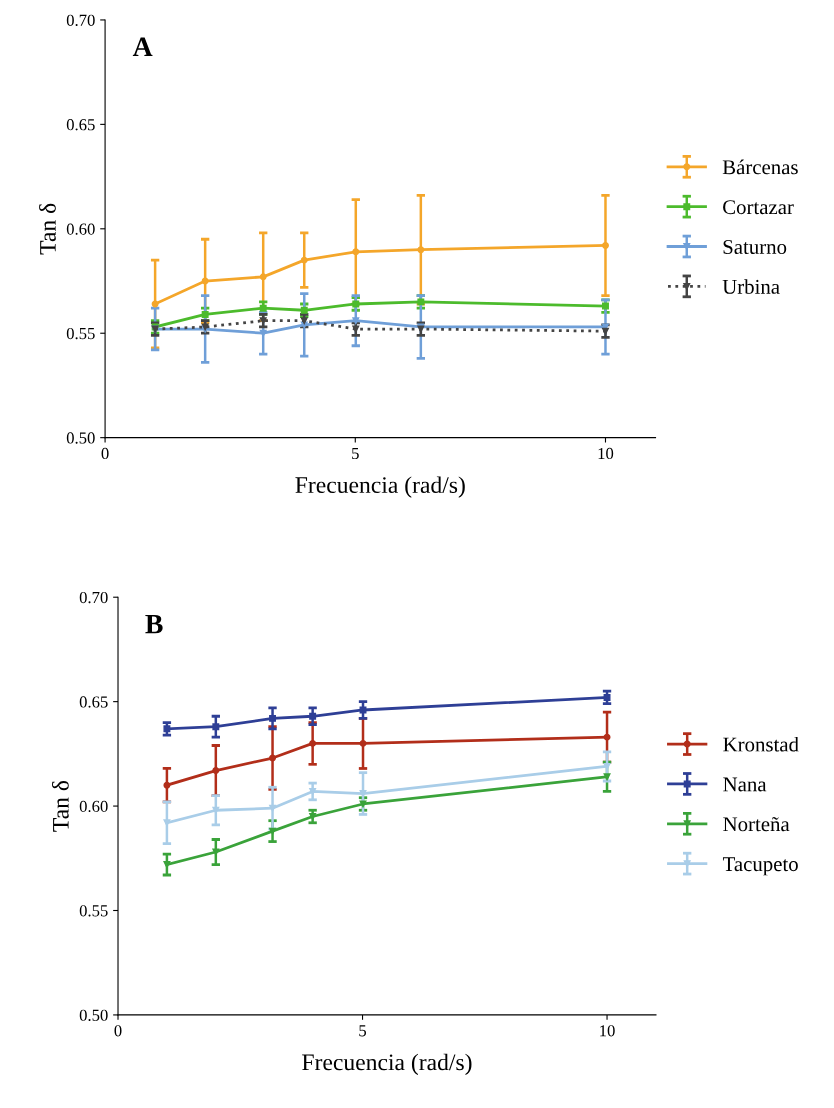  I want to click on legend-label: Nana, so click(745, 784).